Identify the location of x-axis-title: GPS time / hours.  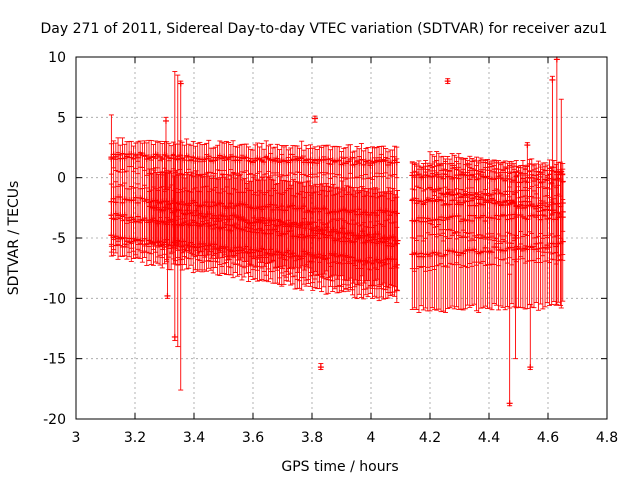
(339, 467).